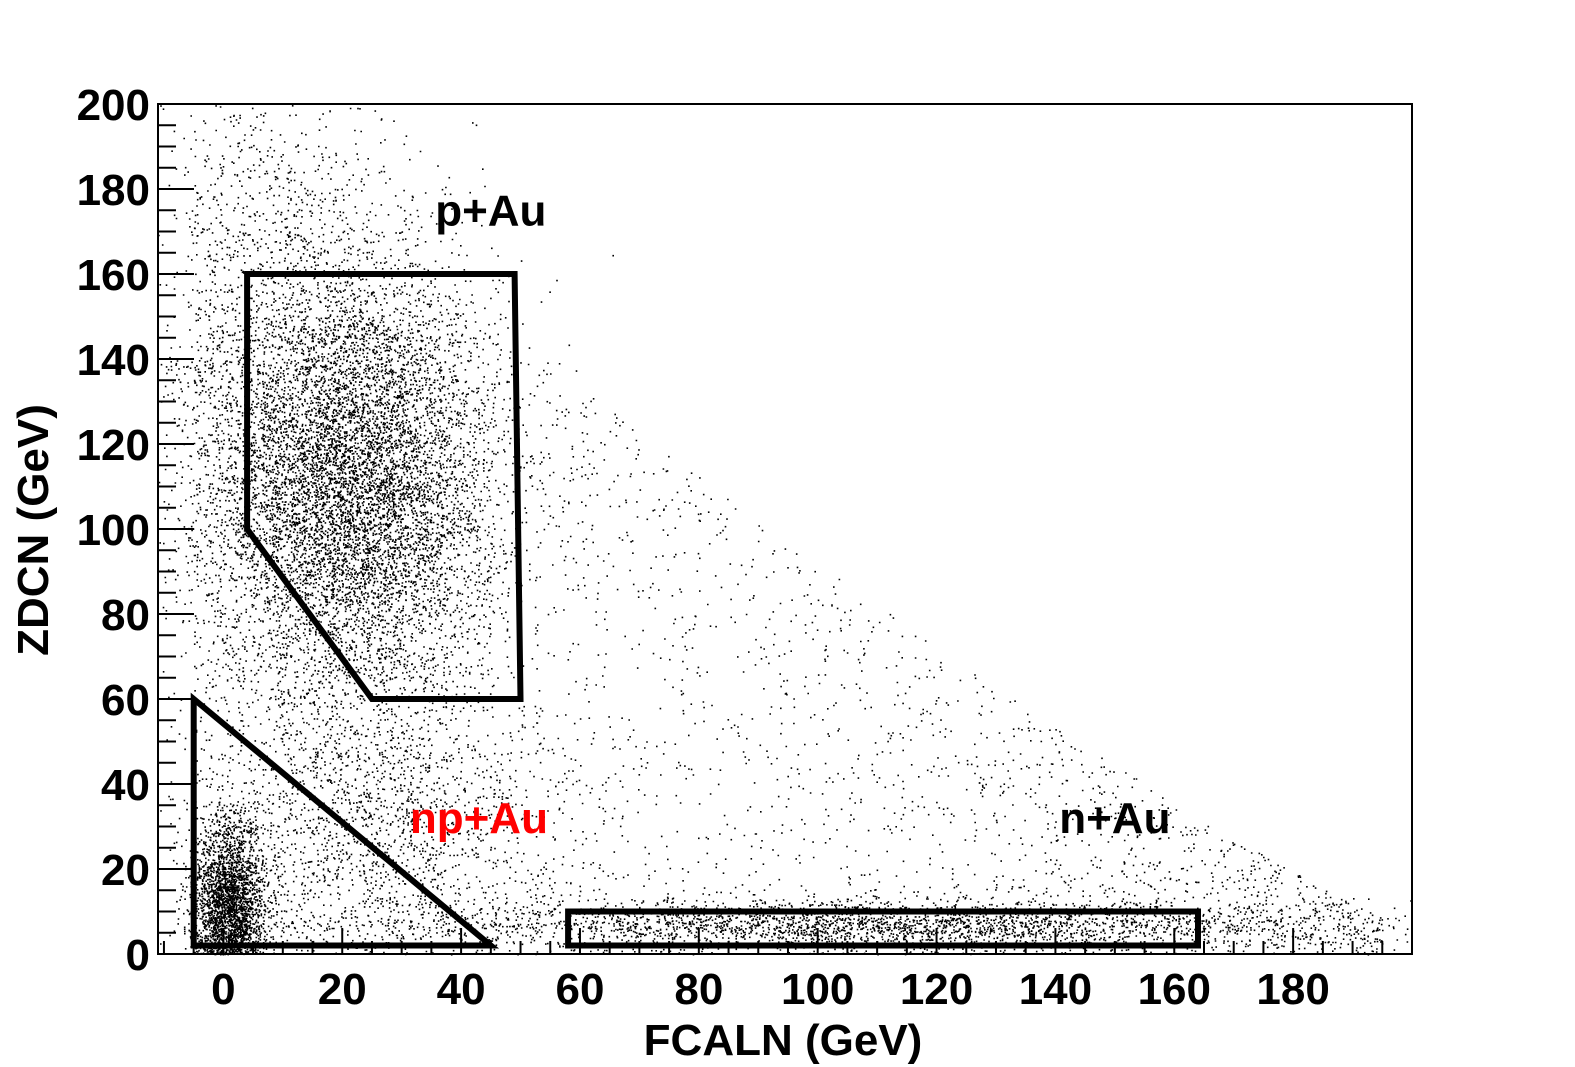 The height and width of the screenshot is (1067, 1575). Describe the element at coordinates (883, 928) in the screenshot. I see `region-n-au` at that location.